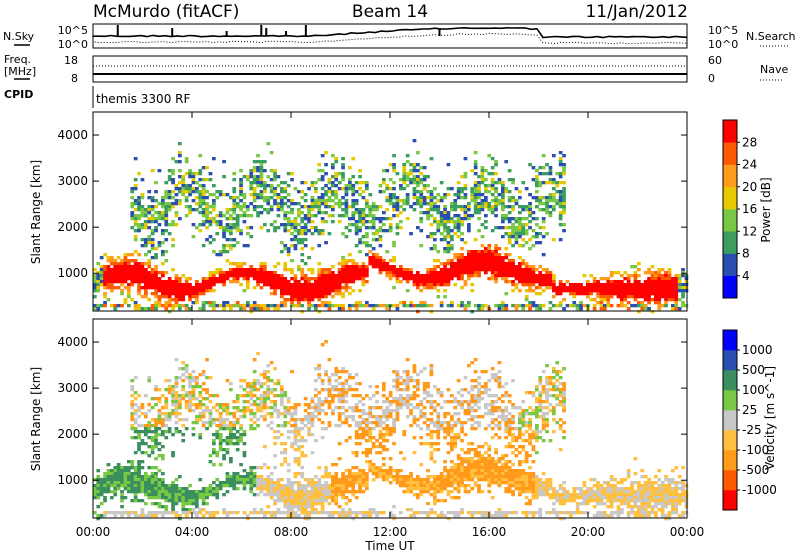  I want to click on cpid-label: CPID, so click(18, 94).